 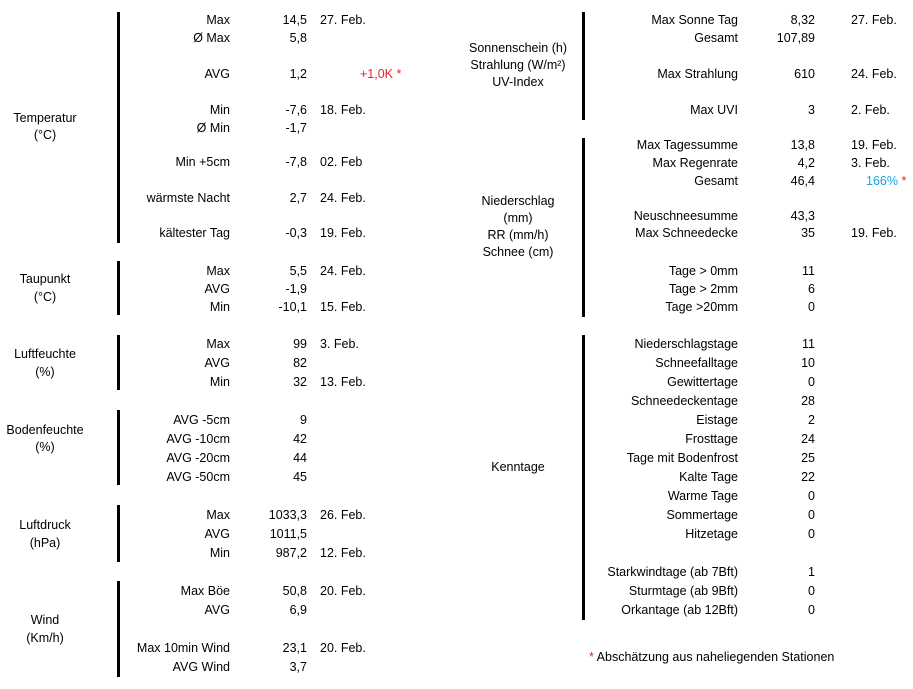 What do you see at coordinates (672, 572) in the screenshot?
I see `row-label: Starkwindtage (ab 7Bft)` at bounding box center [672, 572].